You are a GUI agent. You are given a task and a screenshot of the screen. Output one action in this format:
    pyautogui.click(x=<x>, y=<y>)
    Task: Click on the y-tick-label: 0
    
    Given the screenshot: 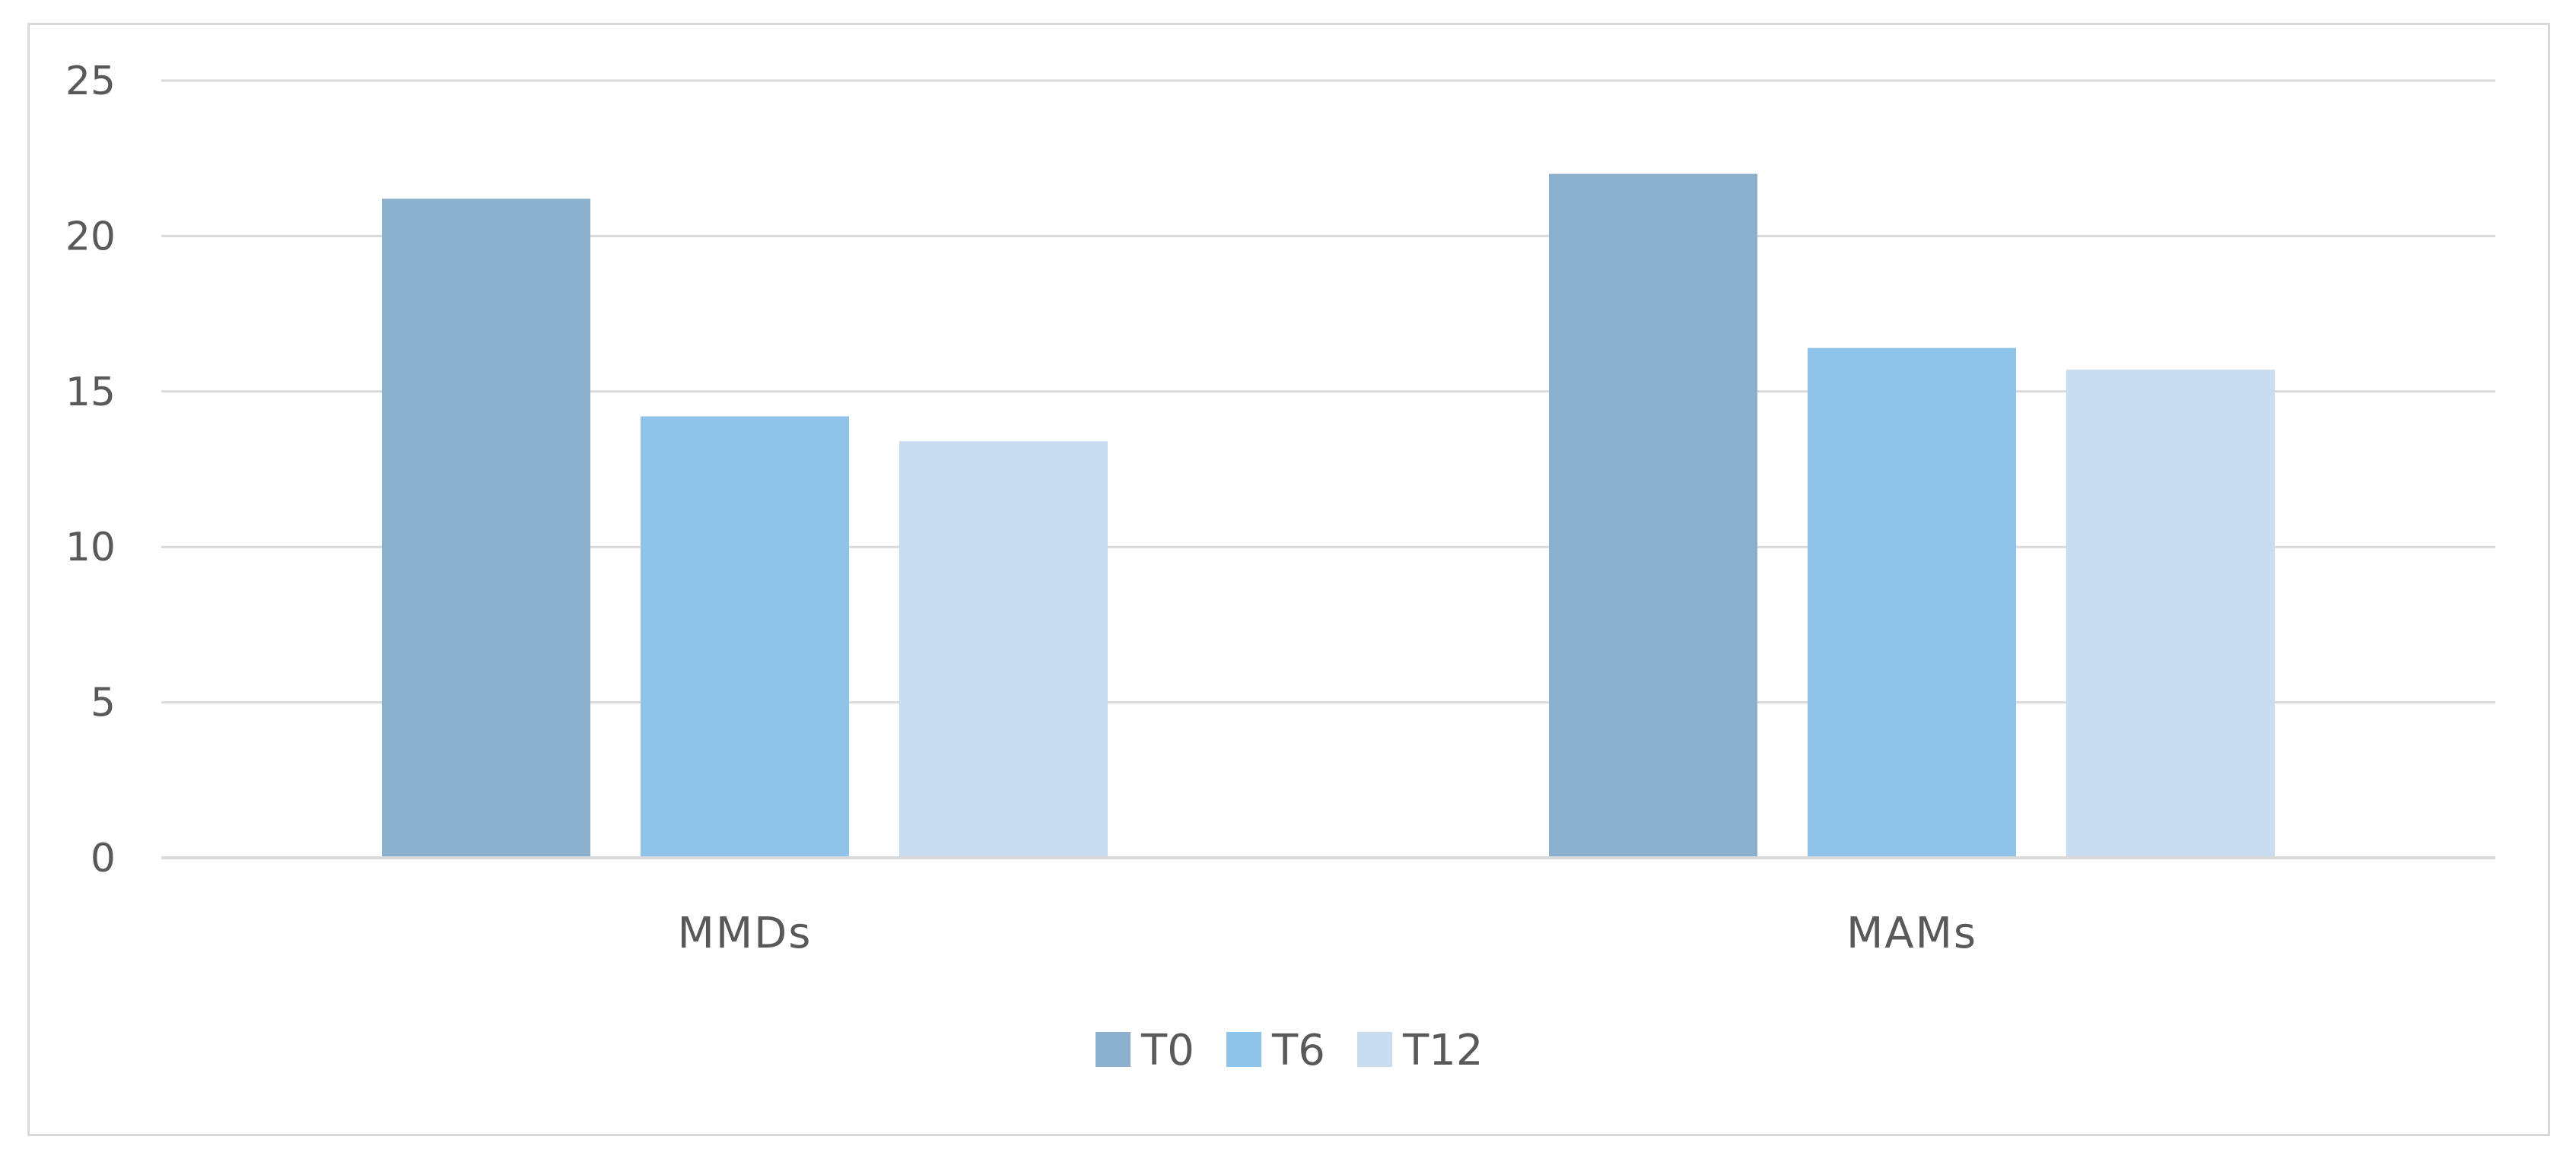 What is the action you would take?
    pyautogui.click(x=103, y=858)
    